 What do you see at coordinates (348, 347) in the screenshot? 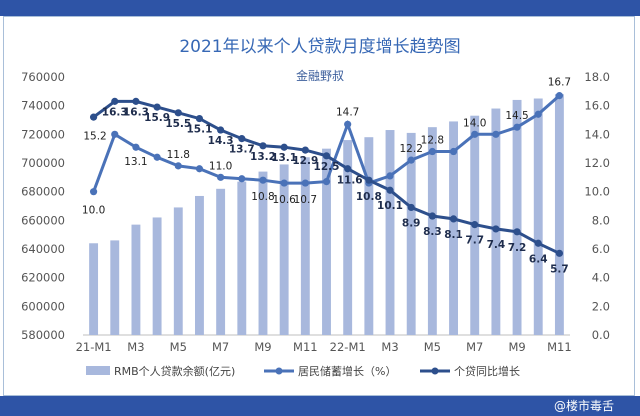
I see `x-tick-label: 22-M1` at bounding box center [348, 347].